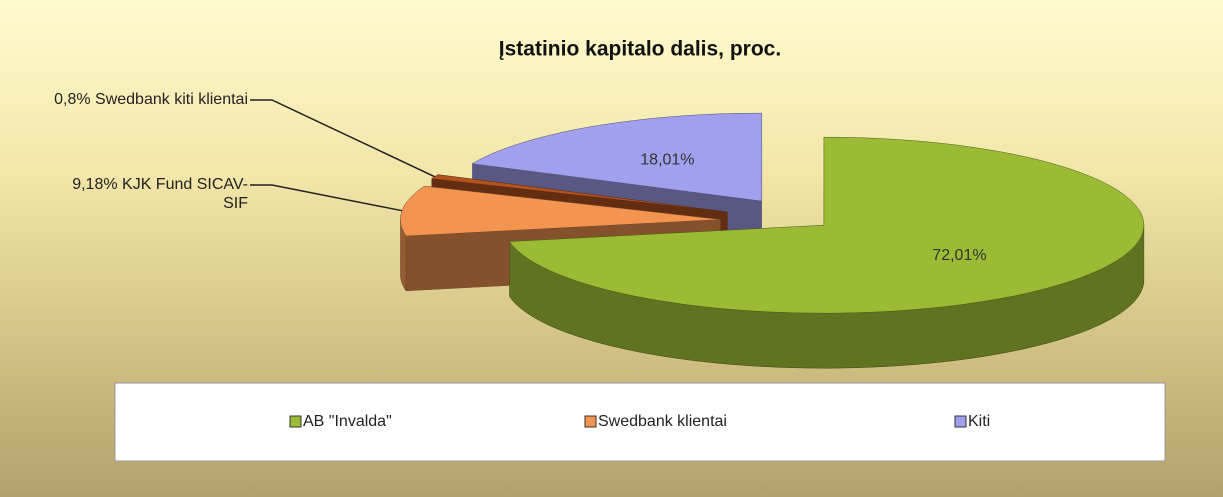 The width and height of the screenshot is (1223, 497). Describe the element at coordinates (151, 99) in the screenshot. I see `data-label: 0,8% Swedbank kiti klientai` at that location.